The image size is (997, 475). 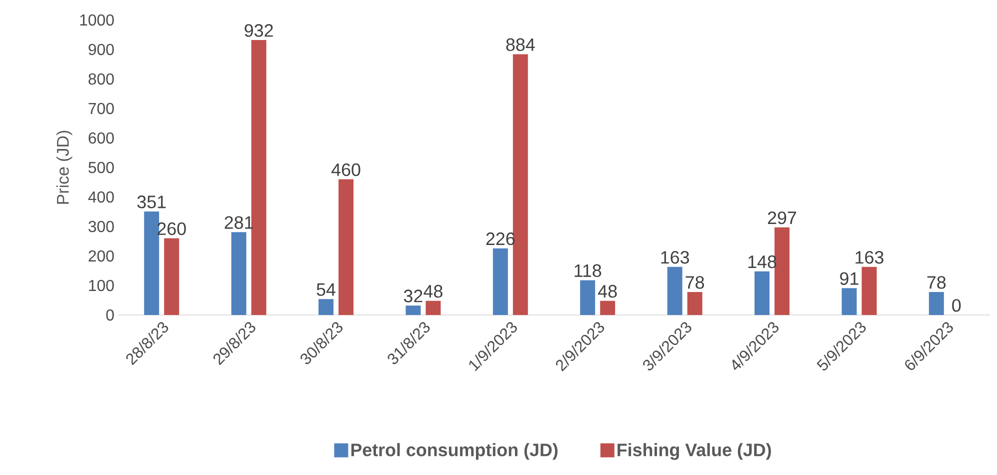 What do you see at coordinates (520, 45) in the screenshot?
I see `data-label: 884` at bounding box center [520, 45].